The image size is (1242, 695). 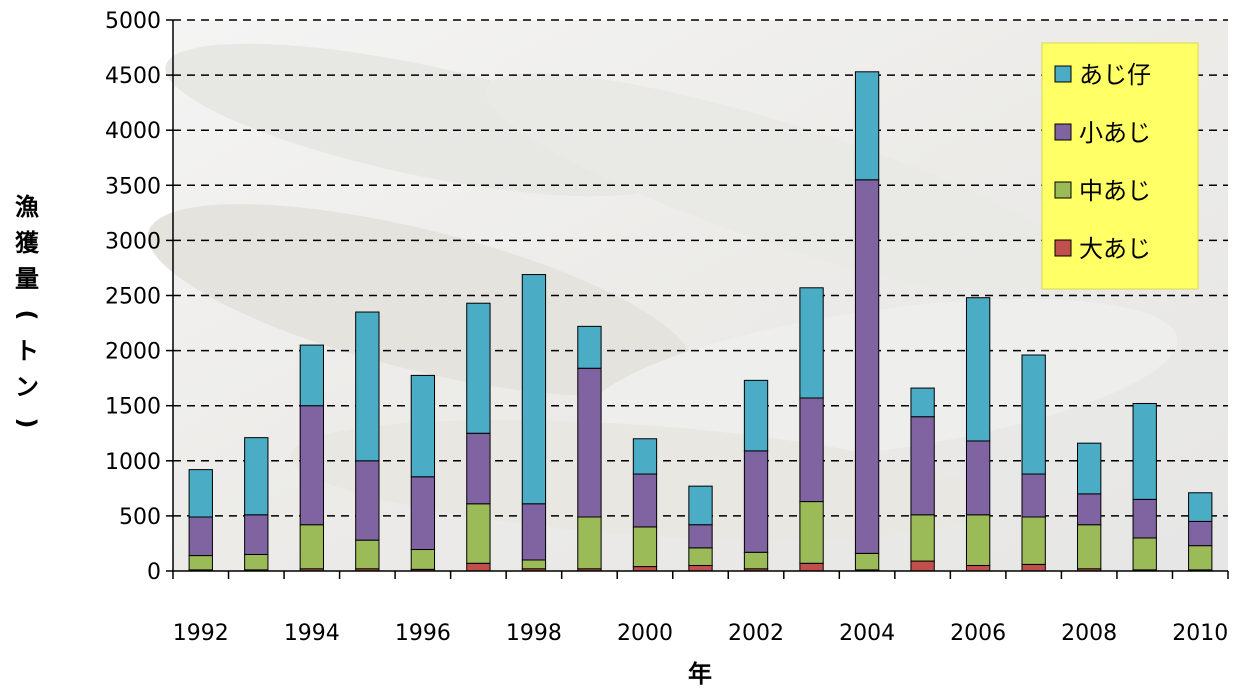 I want to click on y-axis-title-char: 量, so click(x=27, y=279).